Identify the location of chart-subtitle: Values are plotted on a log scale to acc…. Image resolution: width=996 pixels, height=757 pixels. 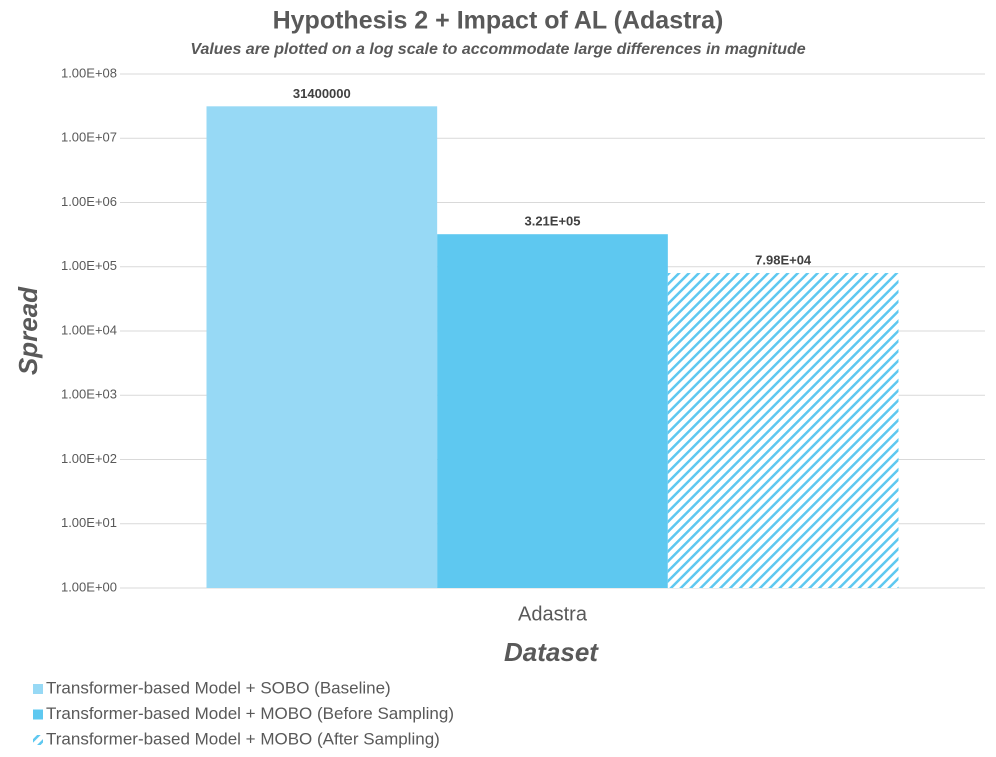
(497, 49).